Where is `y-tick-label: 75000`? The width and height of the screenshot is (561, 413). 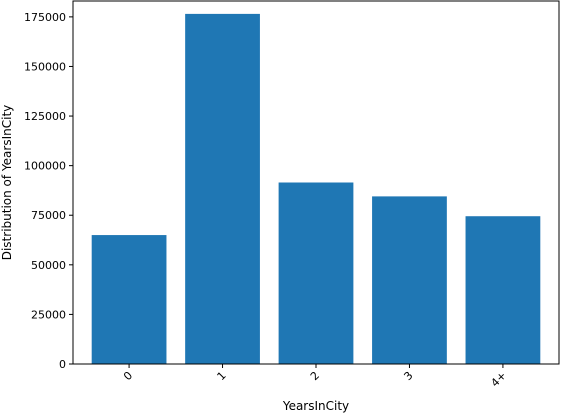 y-tick-label: 75000 is located at coordinates (48, 215).